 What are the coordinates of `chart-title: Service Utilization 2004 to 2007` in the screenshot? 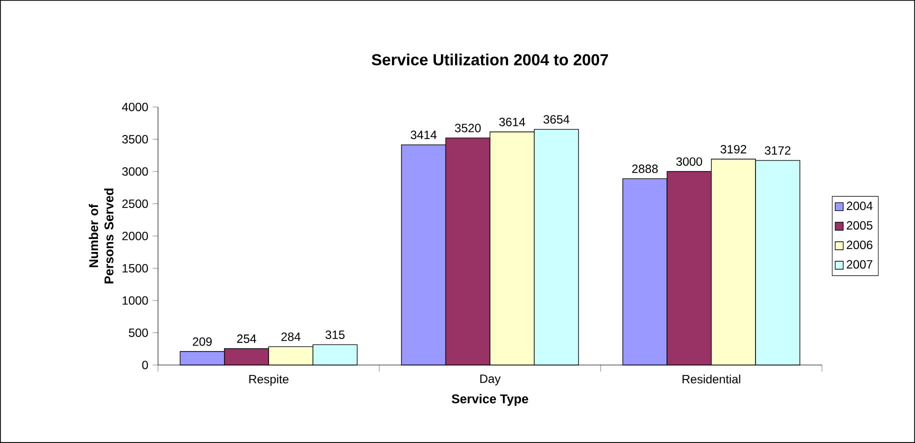 It's located at (490, 60).